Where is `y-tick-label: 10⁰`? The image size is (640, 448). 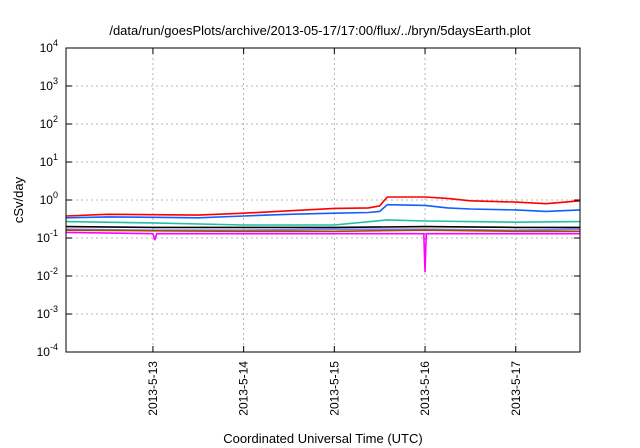 y-tick-label: 10⁰ is located at coordinates (49, 198).